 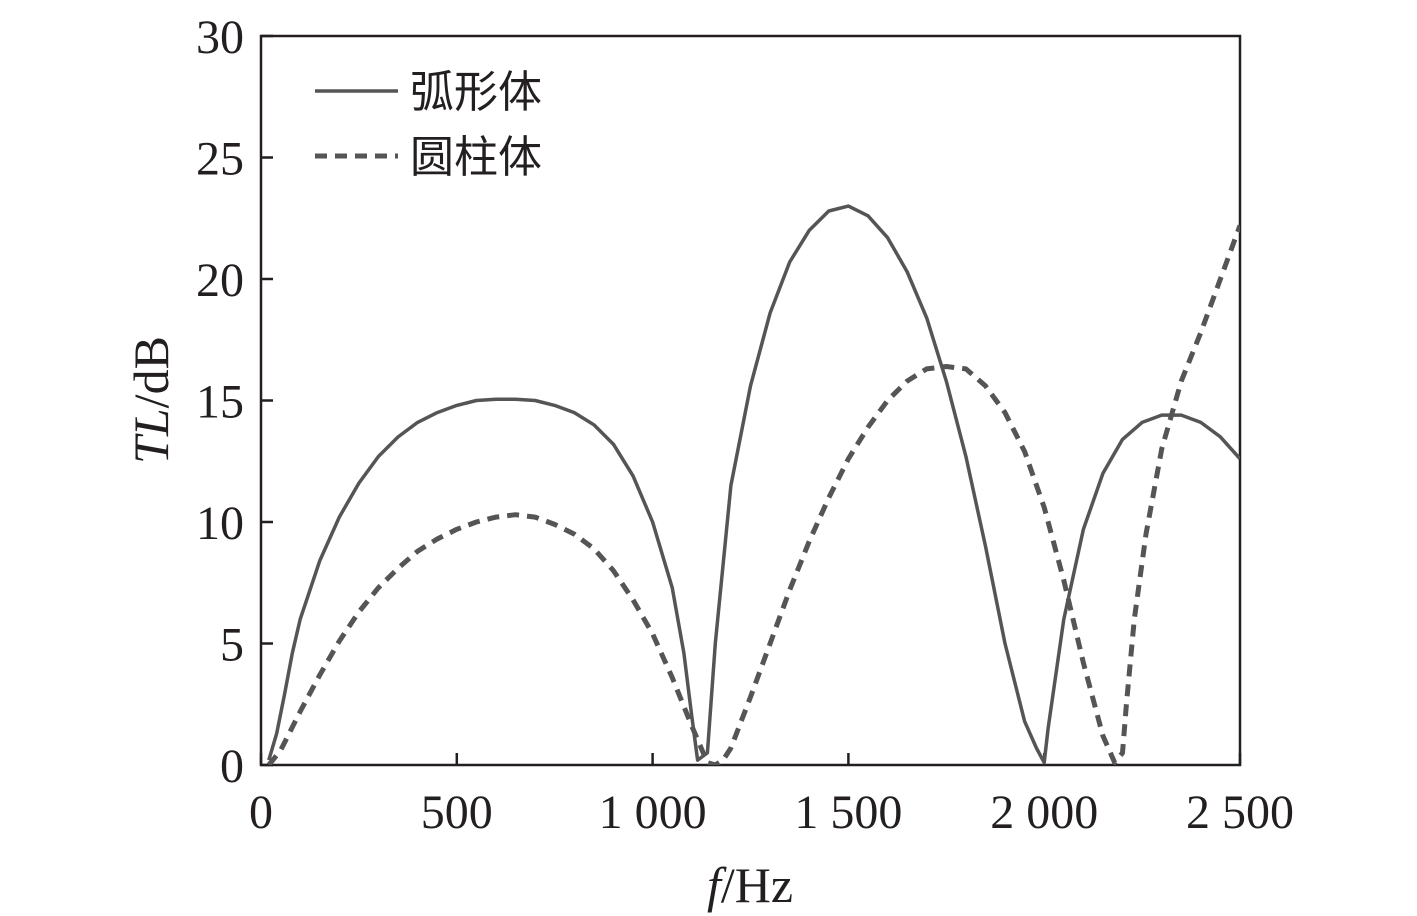 What do you see at coordinates (653, 812) in the screenshot?
I see `x-tick-label: 1 000` at bounding box center [653, 812].